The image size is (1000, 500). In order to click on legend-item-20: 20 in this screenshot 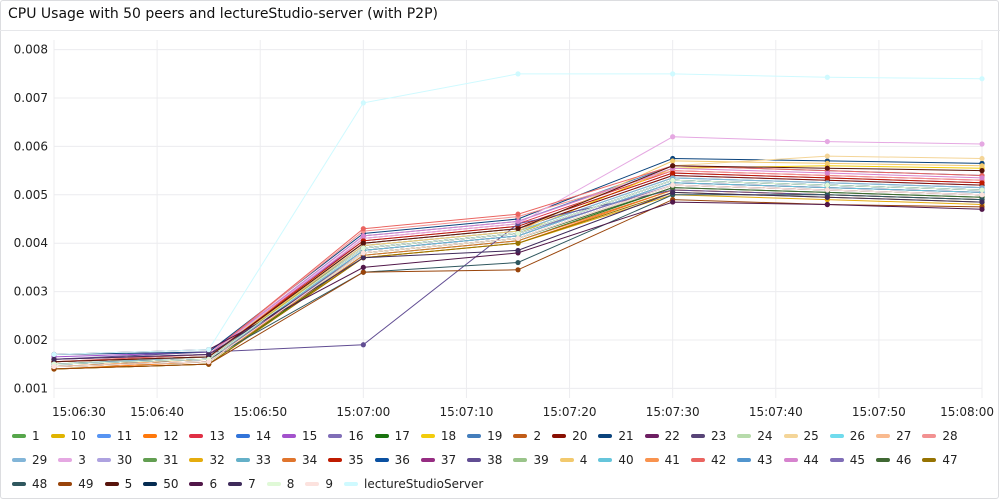, I will do `click(569, 436)`.